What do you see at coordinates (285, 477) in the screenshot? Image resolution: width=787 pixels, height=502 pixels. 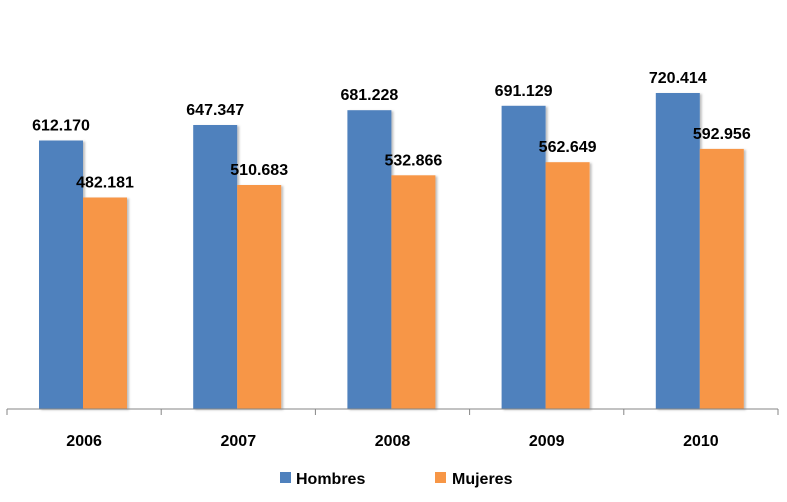 I see `legend-swatch-hombres` at bounding box center [285, 477].